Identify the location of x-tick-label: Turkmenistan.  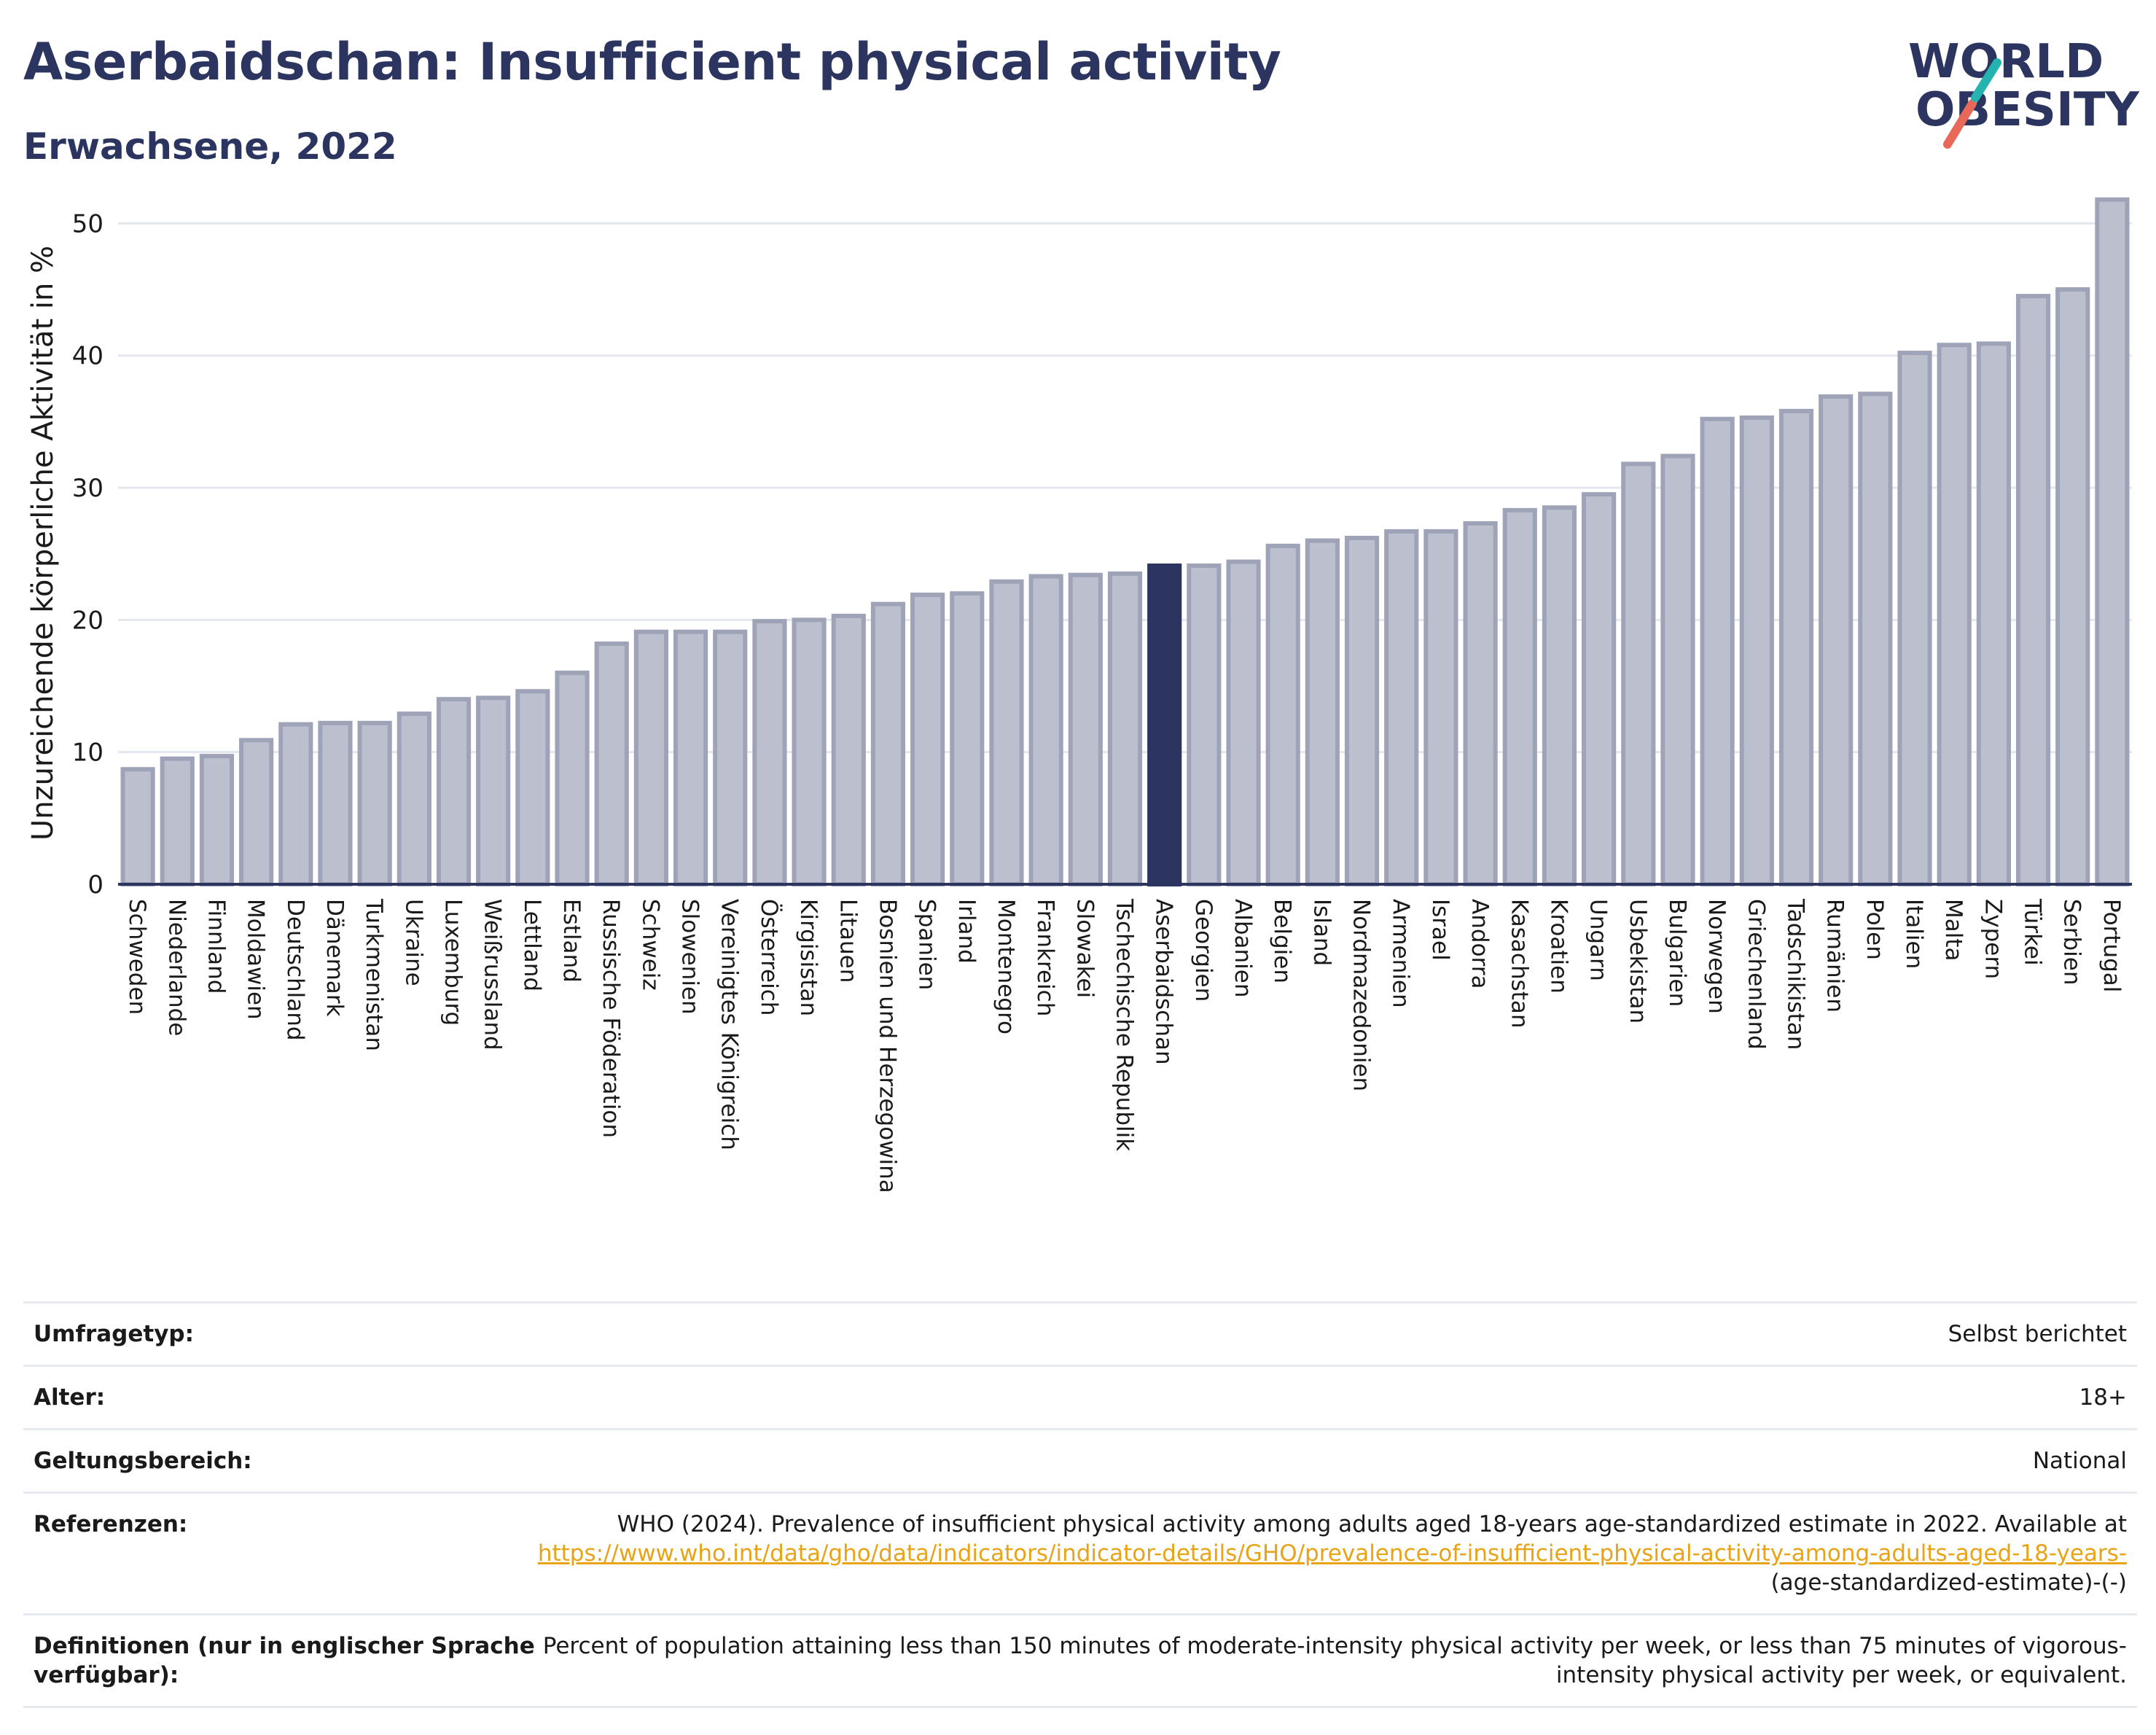
(374, 974).